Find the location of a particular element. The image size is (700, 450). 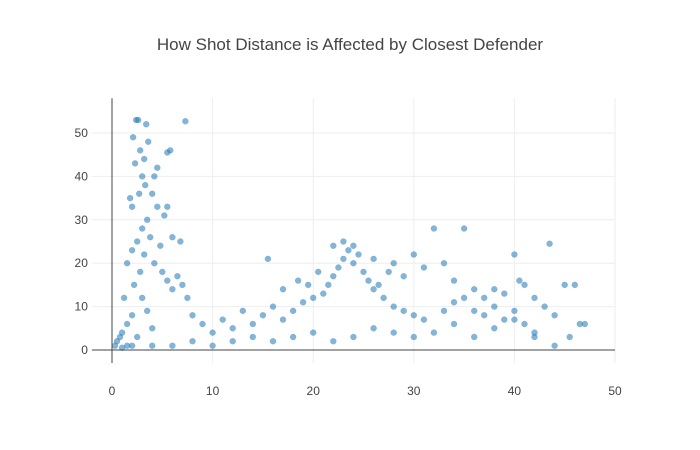

y-tick-label: 40 is located at coordinates (82, 176).